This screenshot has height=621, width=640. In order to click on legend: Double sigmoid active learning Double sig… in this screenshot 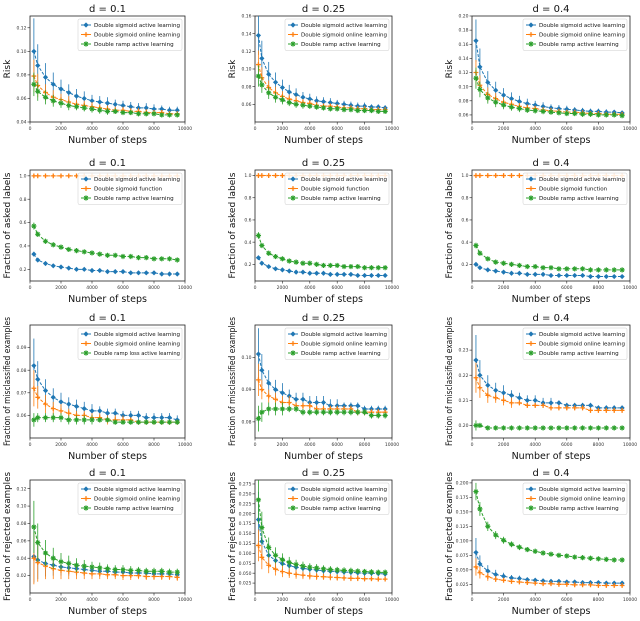, I will do `click(575, 498)`.